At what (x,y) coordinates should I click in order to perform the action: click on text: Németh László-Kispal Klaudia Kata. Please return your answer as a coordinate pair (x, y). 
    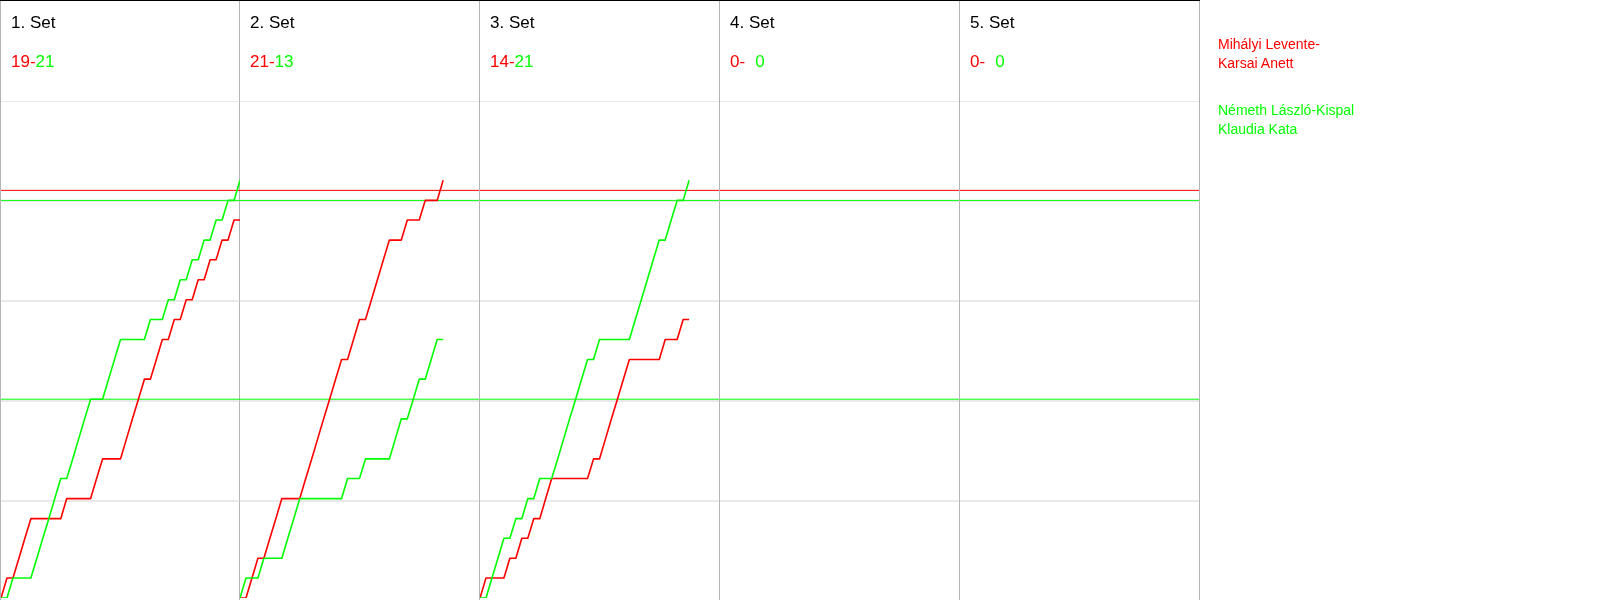
    Looking at the image, I should click on (1287, 120).